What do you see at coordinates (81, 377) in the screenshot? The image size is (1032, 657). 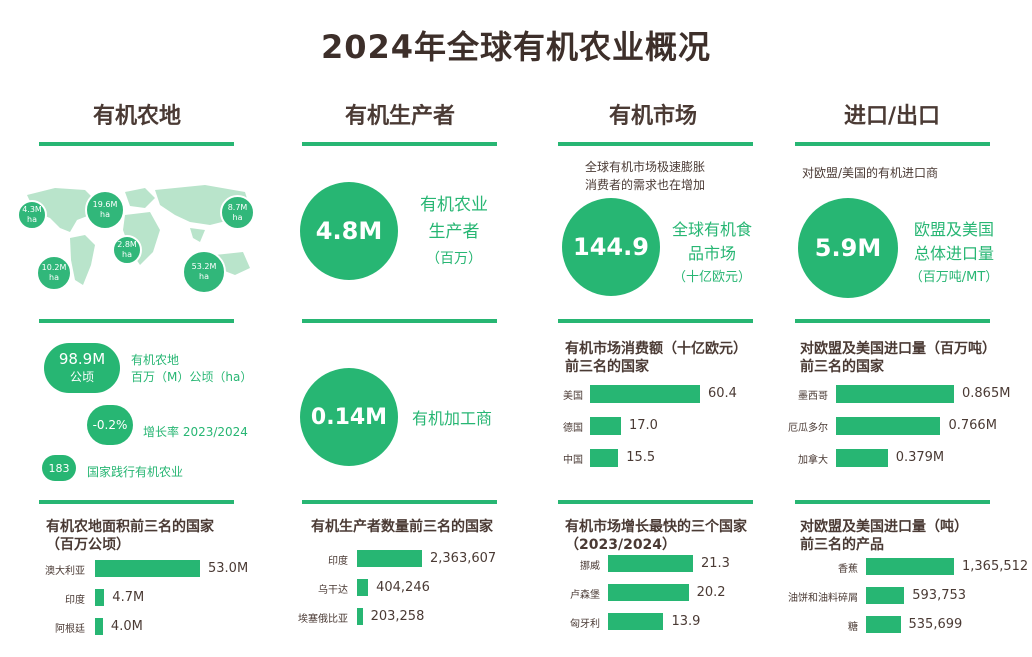 I see `land-total-unit: 公顷` at bounding box center [81, 377].